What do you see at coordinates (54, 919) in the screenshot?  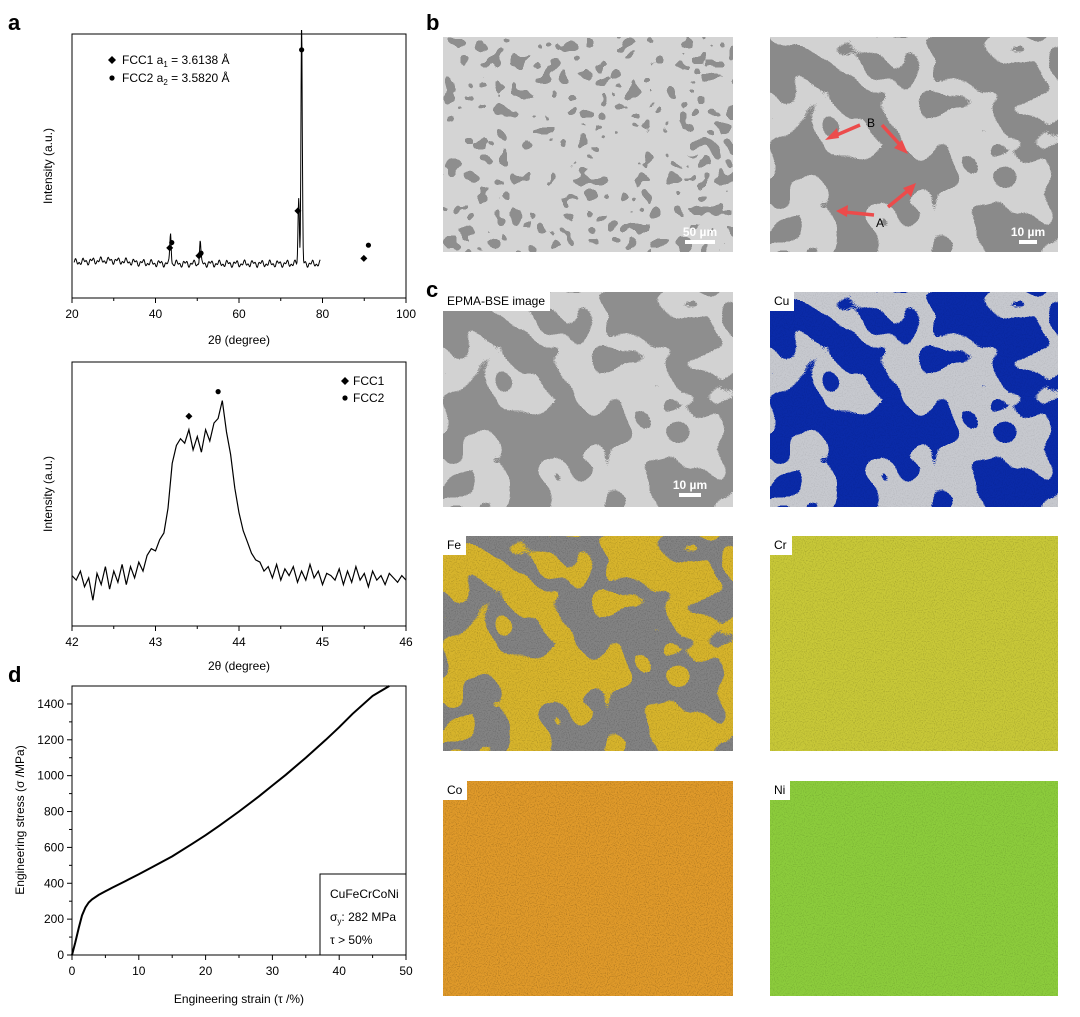 I see `y-tick-label: 200` at bounding box center [54, 919].